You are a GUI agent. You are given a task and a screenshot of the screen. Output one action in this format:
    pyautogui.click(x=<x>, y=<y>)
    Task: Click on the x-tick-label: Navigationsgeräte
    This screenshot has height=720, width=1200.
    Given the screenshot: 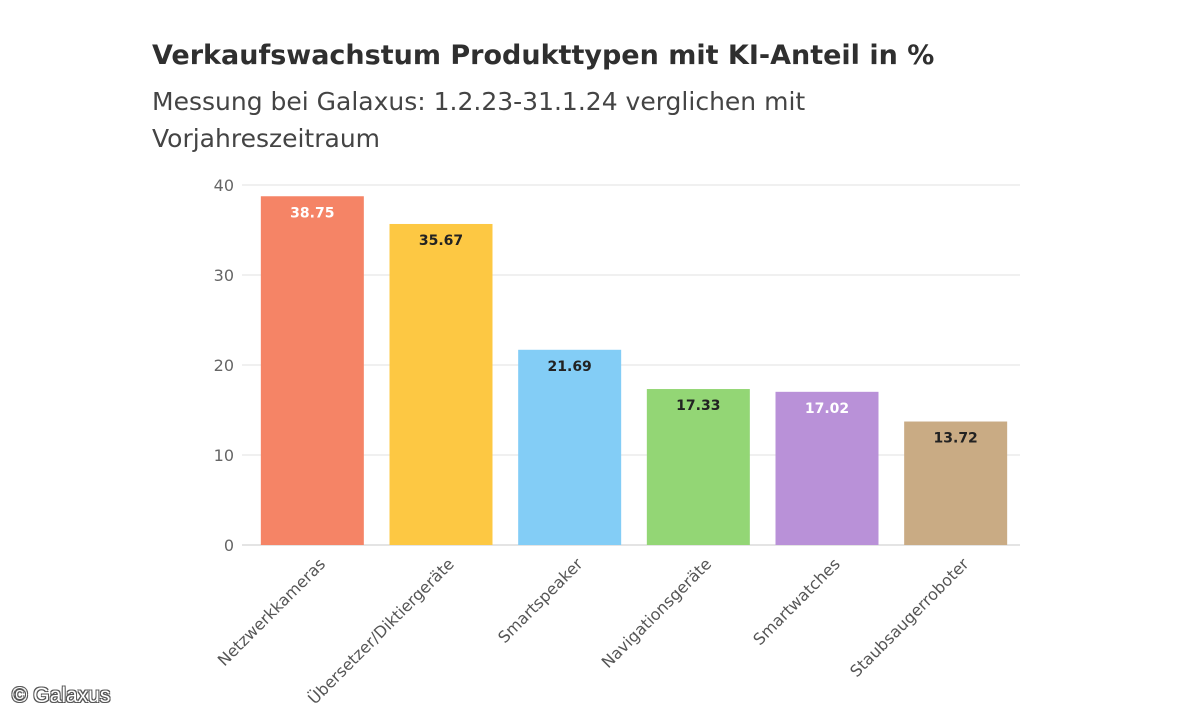 What is the action you would take?
    pyautogui.click(x=656, y=612)
    